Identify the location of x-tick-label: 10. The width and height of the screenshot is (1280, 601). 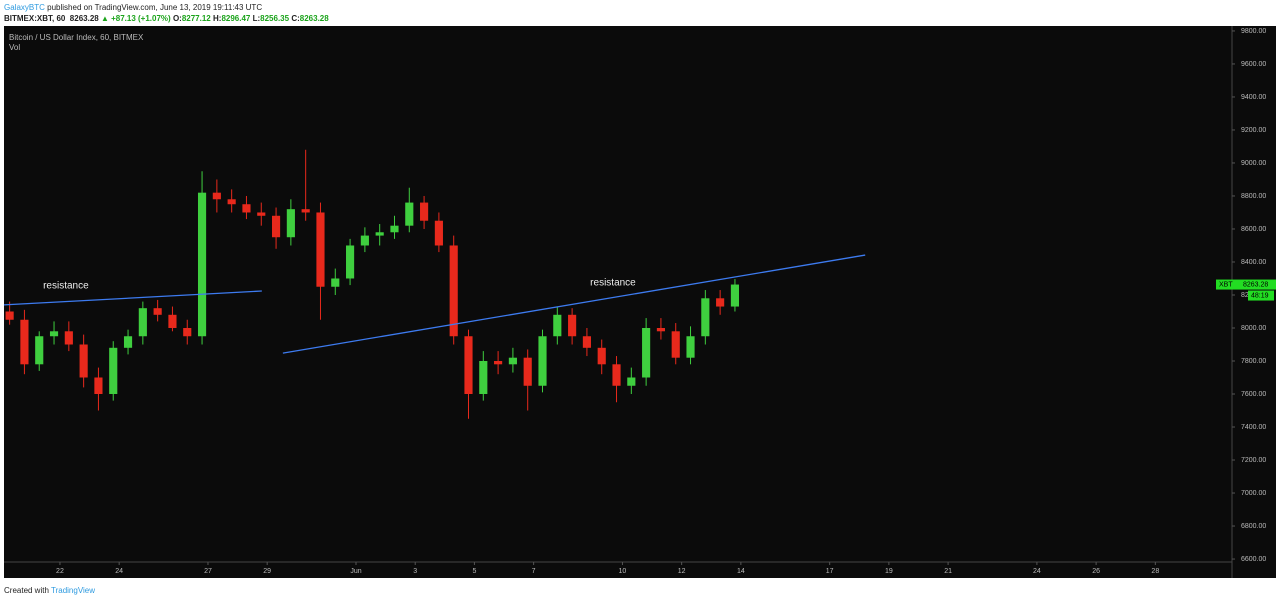
(623, 571).